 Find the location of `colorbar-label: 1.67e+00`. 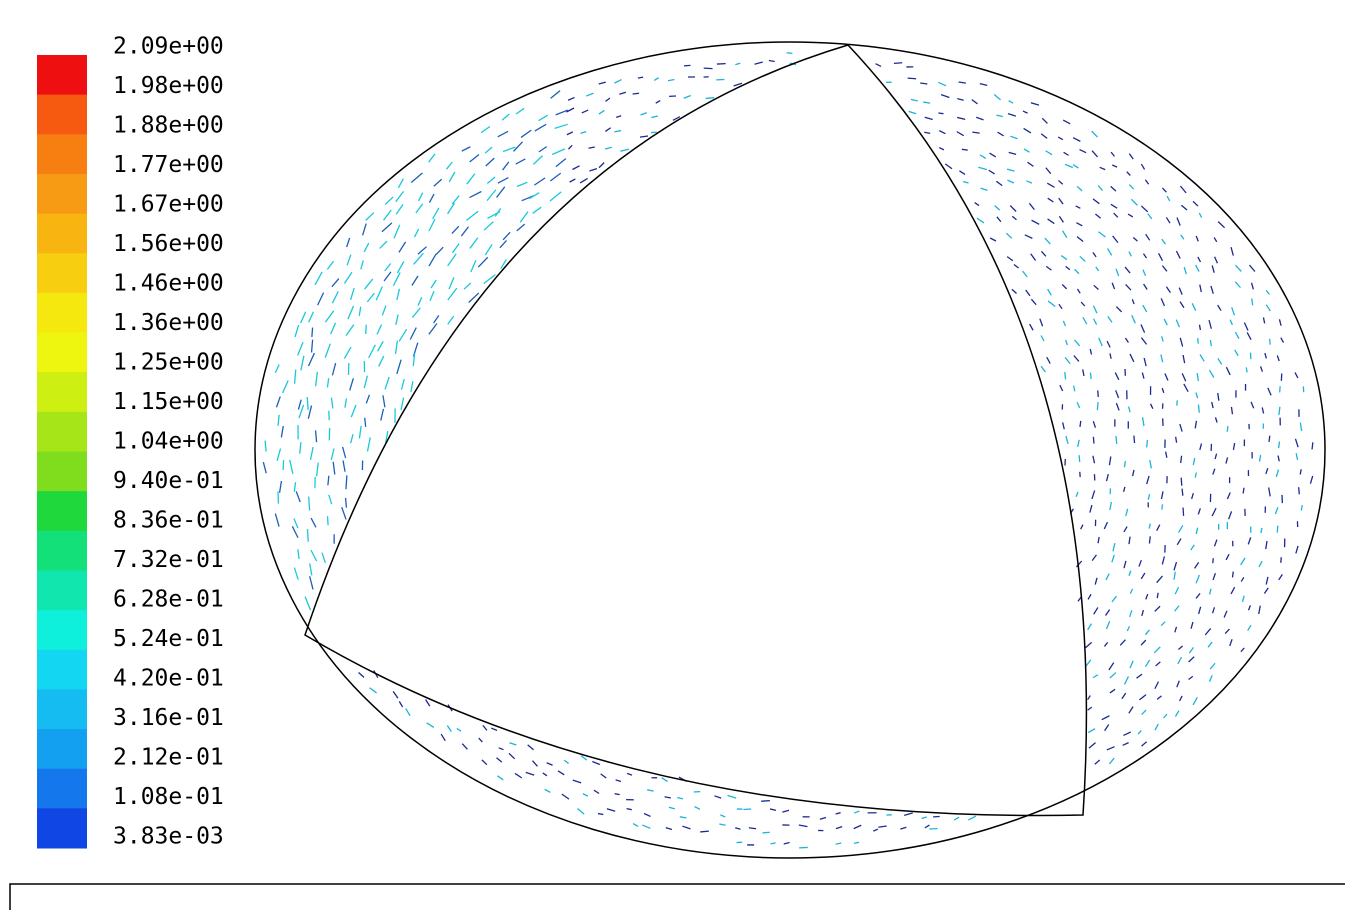

colorbar-label: 1.67e+00 is located at coordinates (168, 205).